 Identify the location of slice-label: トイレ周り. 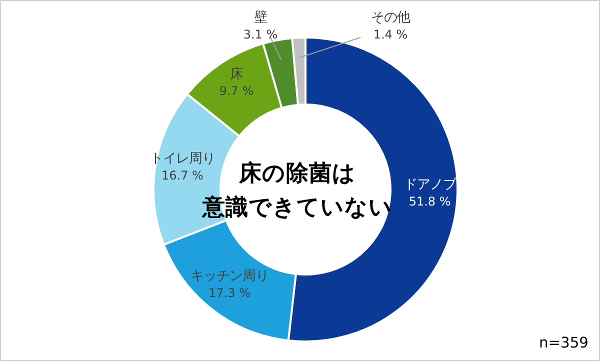
(182, 158).